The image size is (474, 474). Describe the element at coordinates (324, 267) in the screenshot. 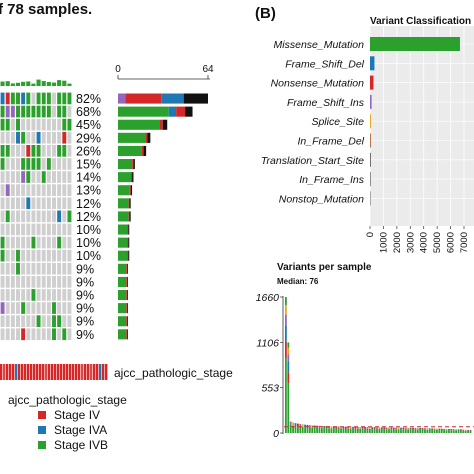

I see `vps-title: Variants per sample` at that location.